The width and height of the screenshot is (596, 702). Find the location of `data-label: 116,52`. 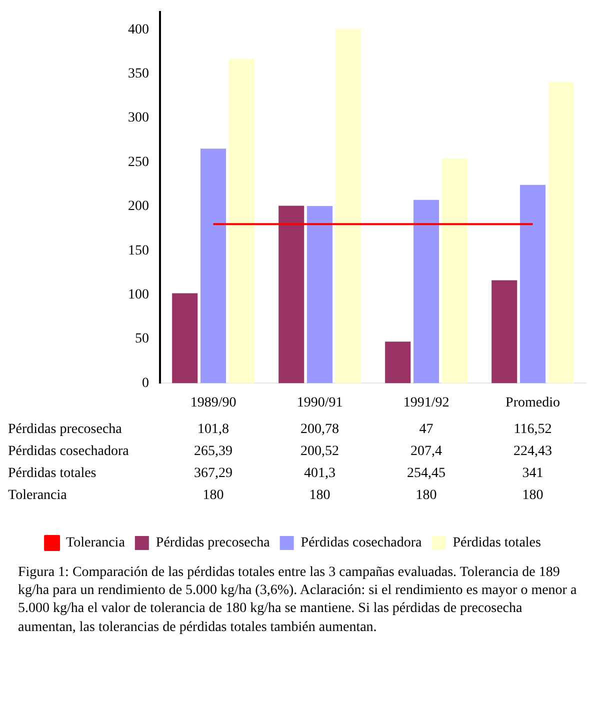

data-label: 116,52 is located at coordinates (533, 429).